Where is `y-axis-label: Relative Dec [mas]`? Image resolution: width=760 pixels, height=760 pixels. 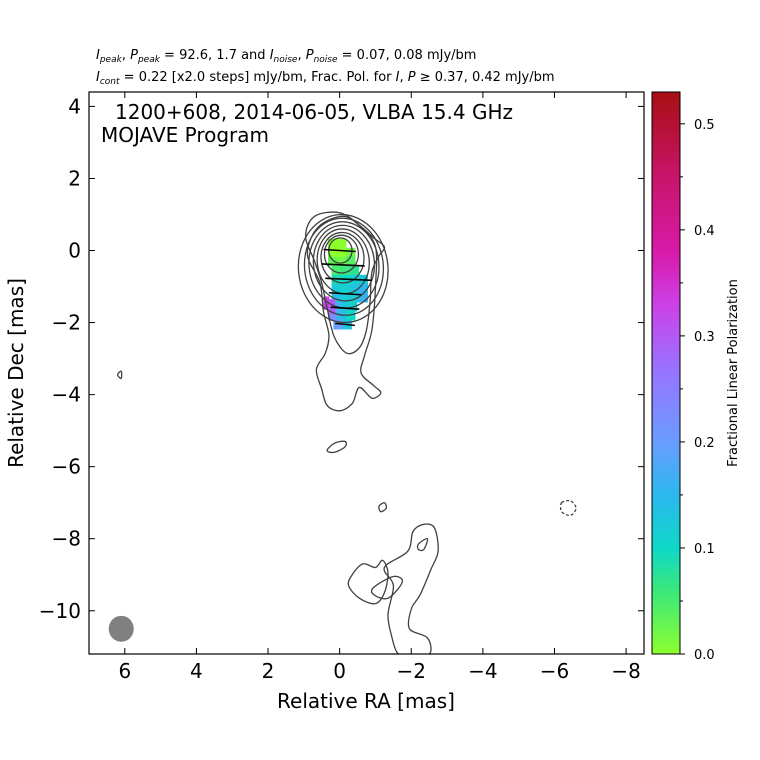 y-axis-label: Relative Dec [mas] is located at coordinates (16, 373).